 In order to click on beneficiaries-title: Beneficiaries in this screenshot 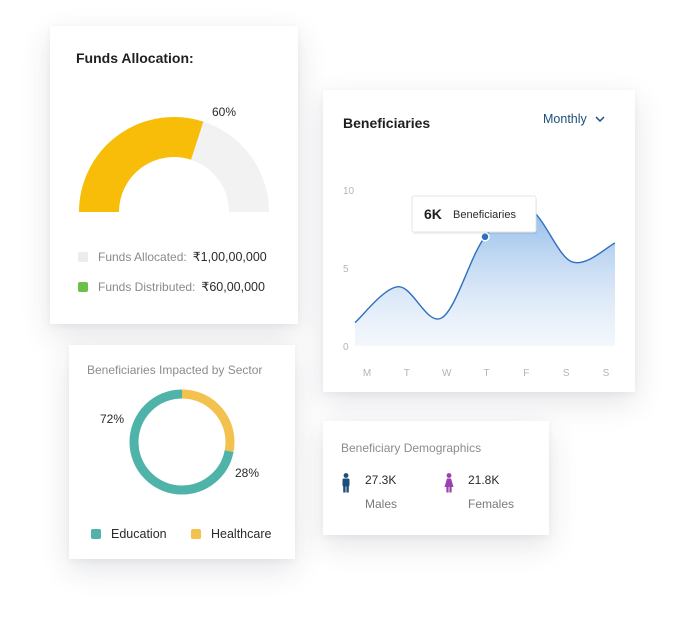, I will do `click(387, 123)`.